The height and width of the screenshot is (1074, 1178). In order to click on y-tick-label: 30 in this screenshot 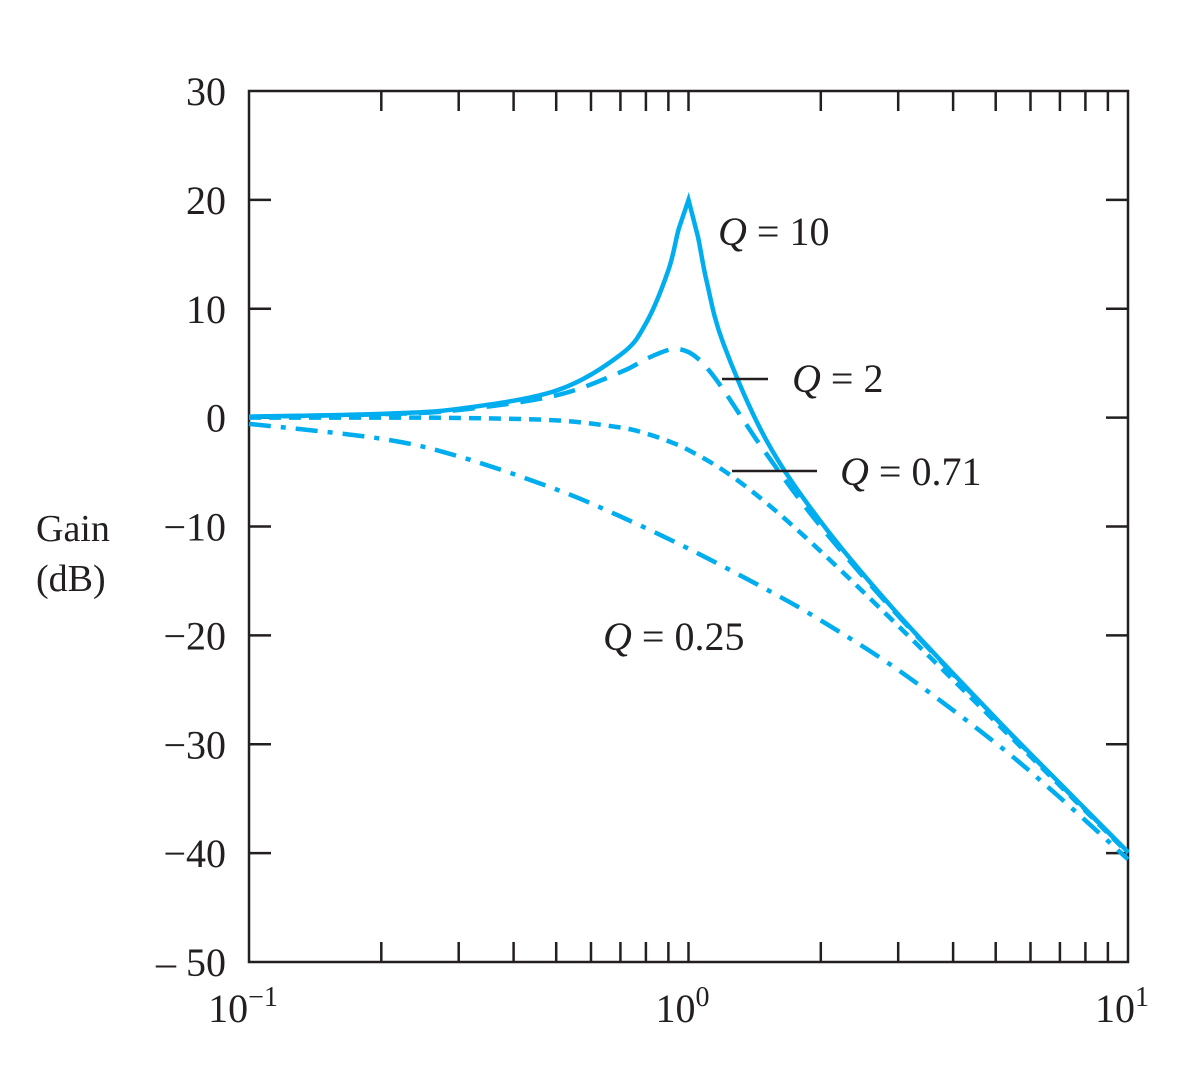, I will do `click(206, 91)`.